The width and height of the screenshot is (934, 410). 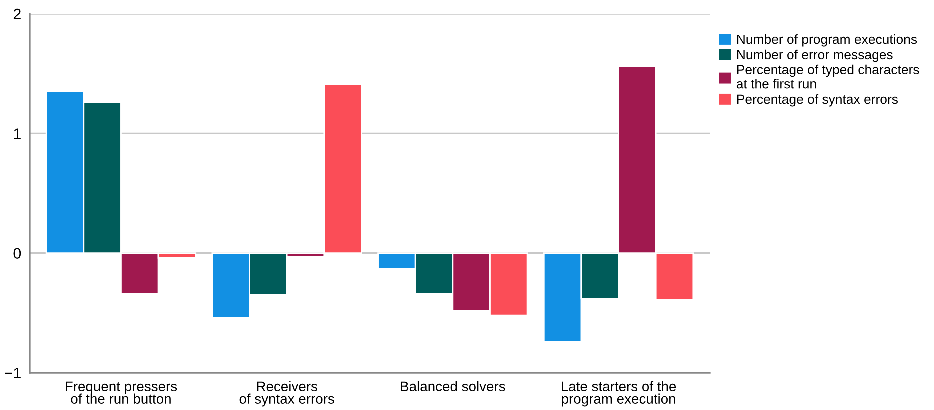 I want to click on x-tick-label: Balanced solvers, so click(x=453, y=386).